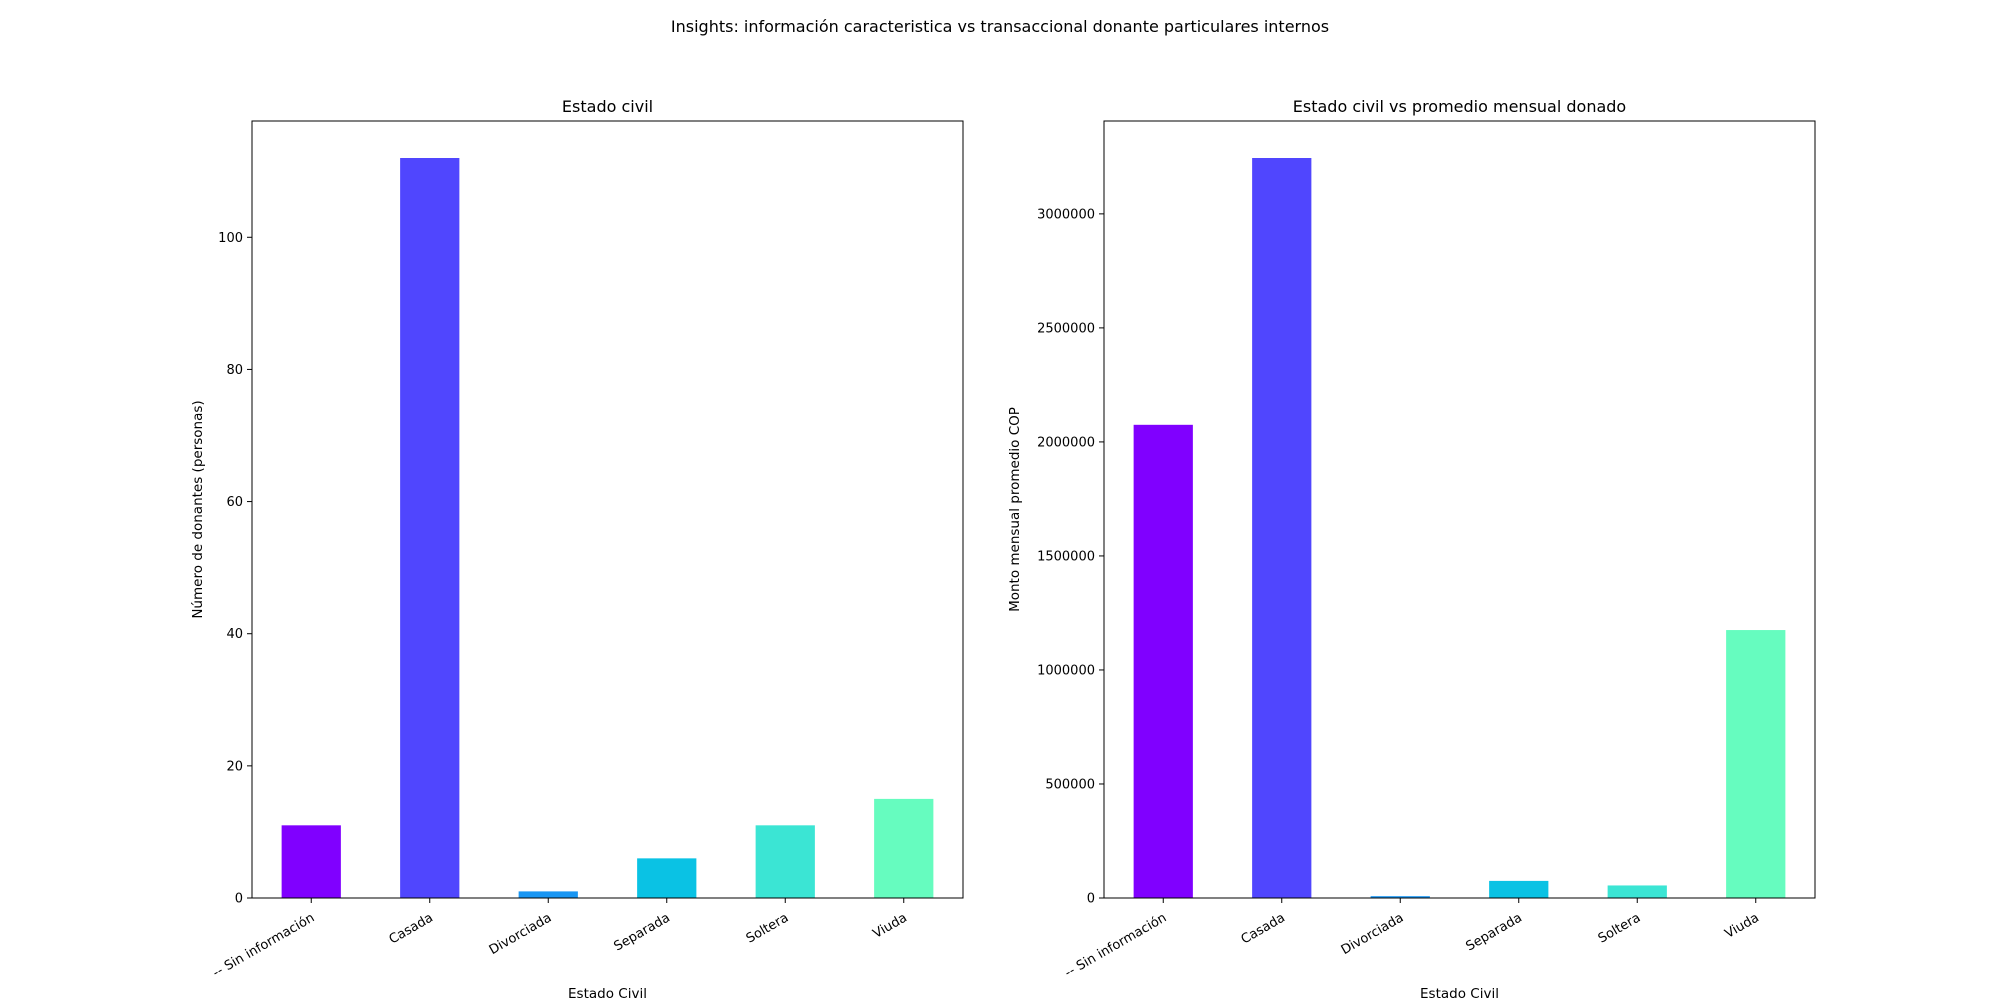 The width and height of the screenshot is (2000, 1000). Describe the element at coordinates (1015, 509) in the screenshot. I see `y-axis-label: Monto mensual promedio COP` at that location.